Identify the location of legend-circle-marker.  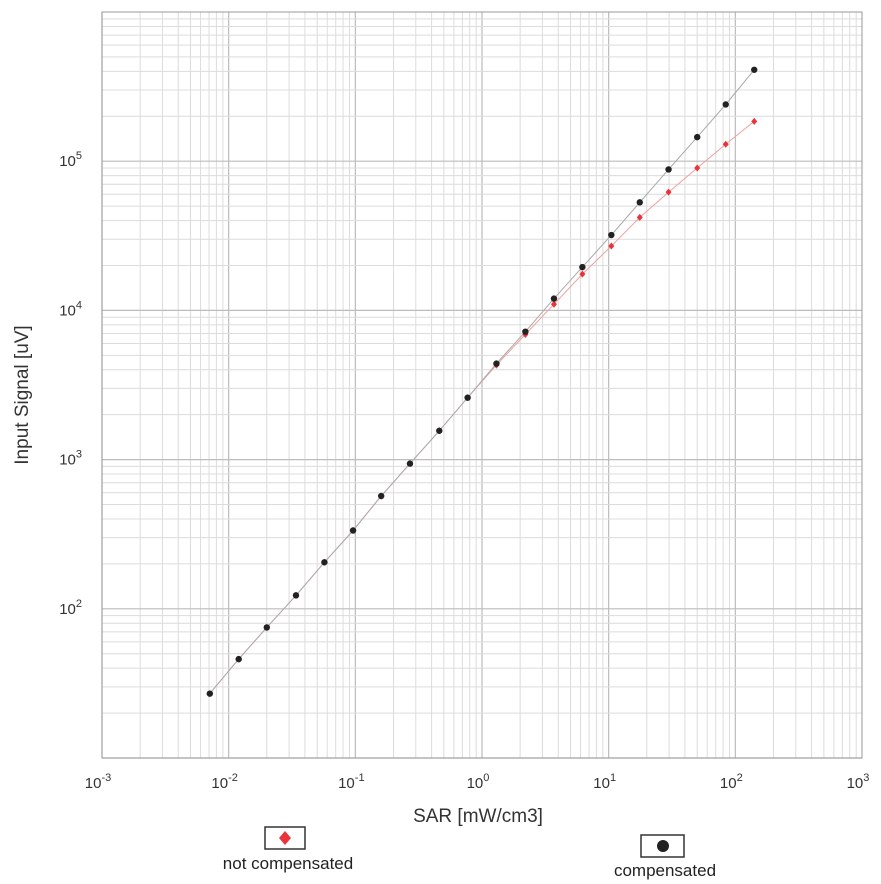
(663, 846).